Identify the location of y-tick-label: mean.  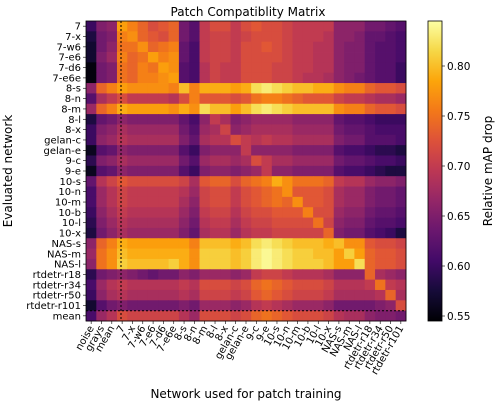
(67, 316).